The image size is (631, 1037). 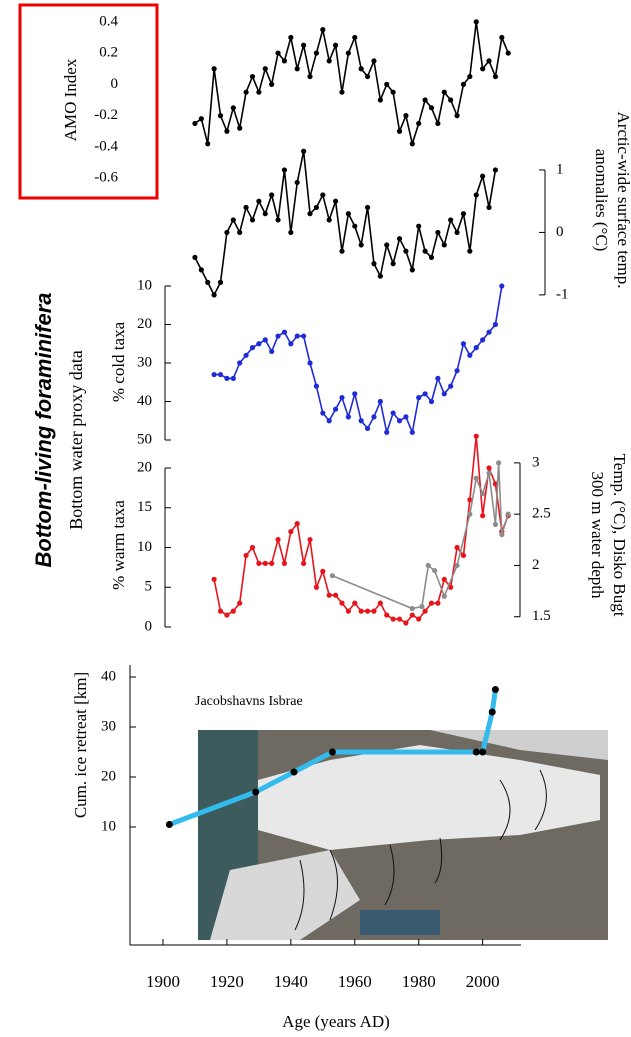 I want to click on annotation: Jacobshavns Isbrae, so click(x=249, y=701).